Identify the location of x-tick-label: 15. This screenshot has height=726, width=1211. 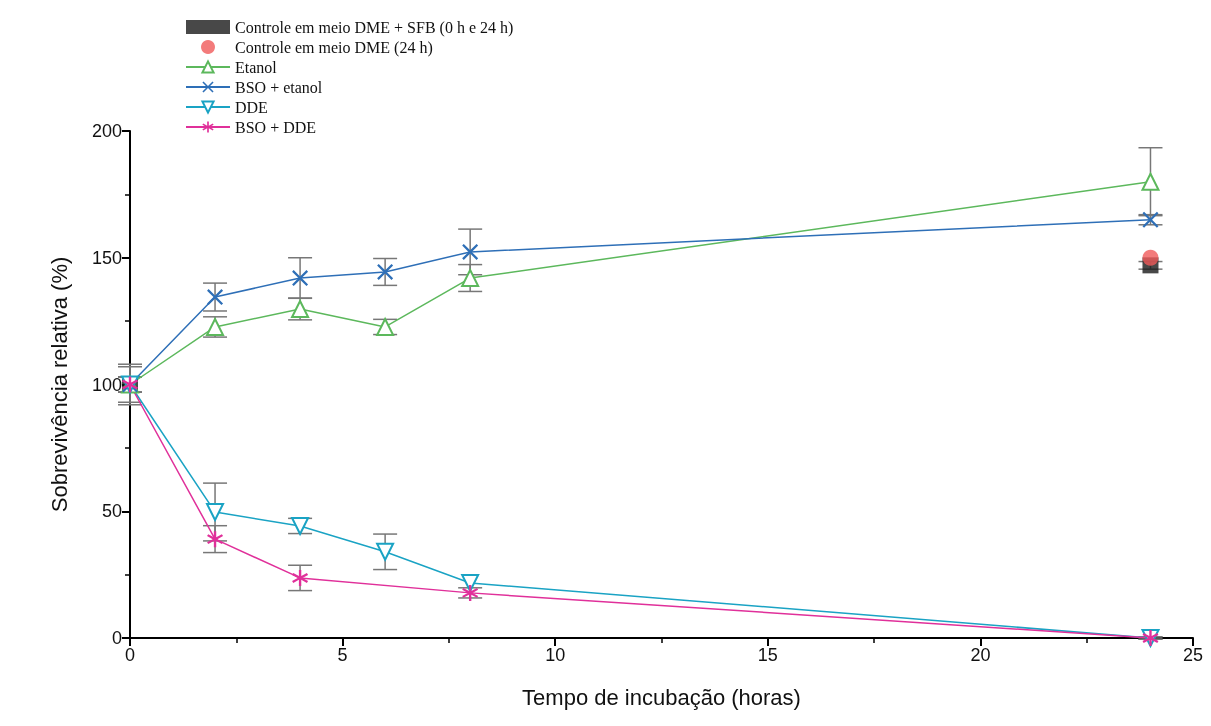
(767, 655).